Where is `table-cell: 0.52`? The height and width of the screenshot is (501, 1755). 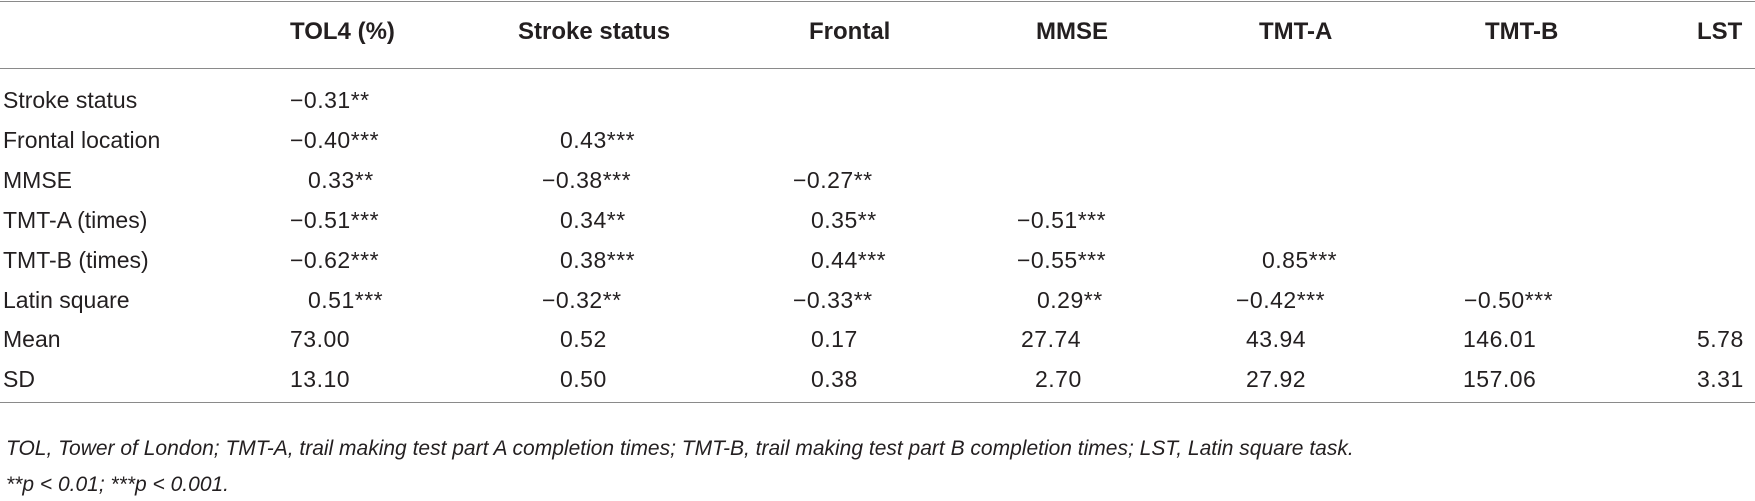 table-cell: 0.52 is located at coordinates (583, 339).